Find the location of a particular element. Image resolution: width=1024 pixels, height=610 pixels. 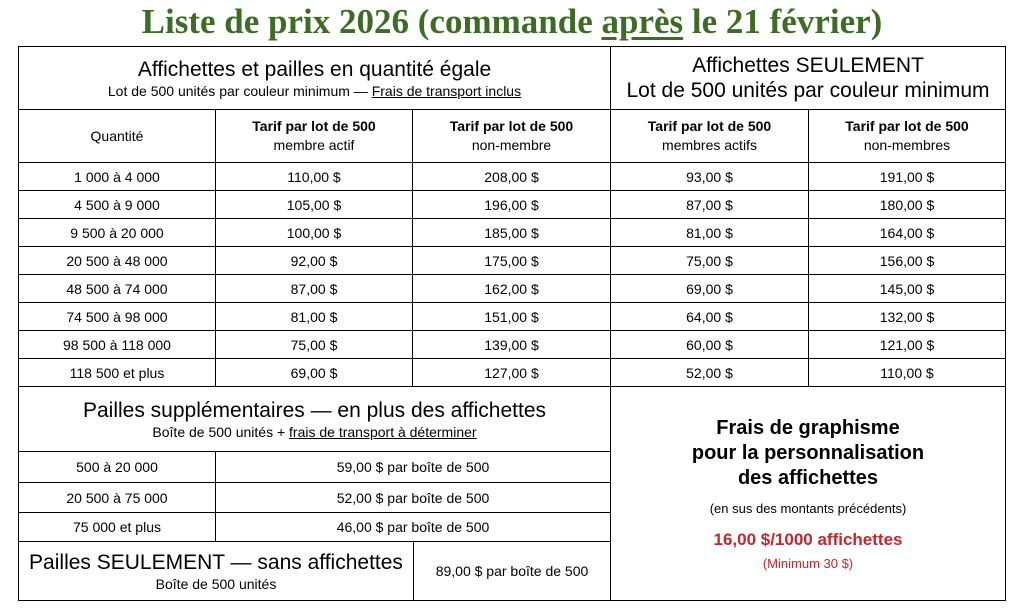

table-row-nonmember: 127,00 $ is located at coordinates (511, 372).